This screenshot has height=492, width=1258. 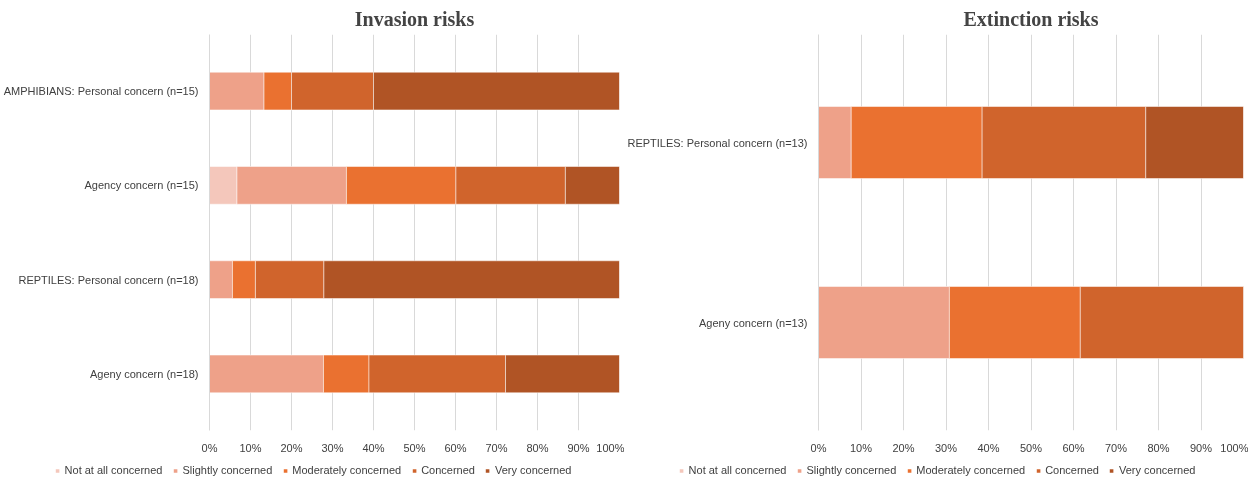 What do you see at coordinates (717, 142) in the screenshot?
I see `y-tick-label: REPTILES: Personal concern (n=13)` at bounding box center [717, 142].